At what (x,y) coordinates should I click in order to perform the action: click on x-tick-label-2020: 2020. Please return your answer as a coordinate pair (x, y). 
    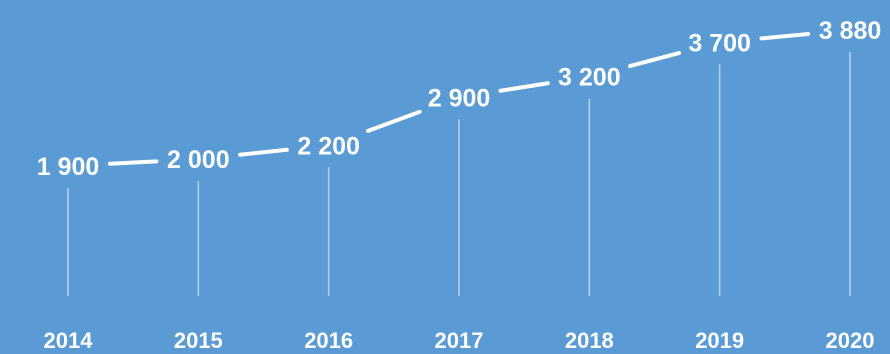
    Looking at the image, I should click on (850, 340).